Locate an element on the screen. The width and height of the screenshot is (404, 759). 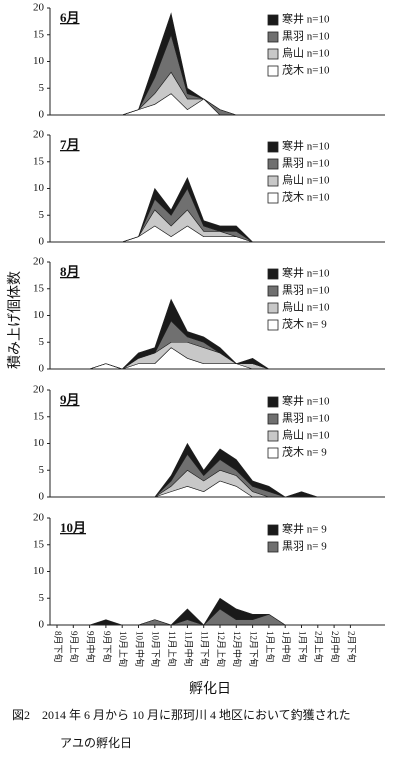
x-tick-label: 1月中旬 is located at coordinates (286, 647).